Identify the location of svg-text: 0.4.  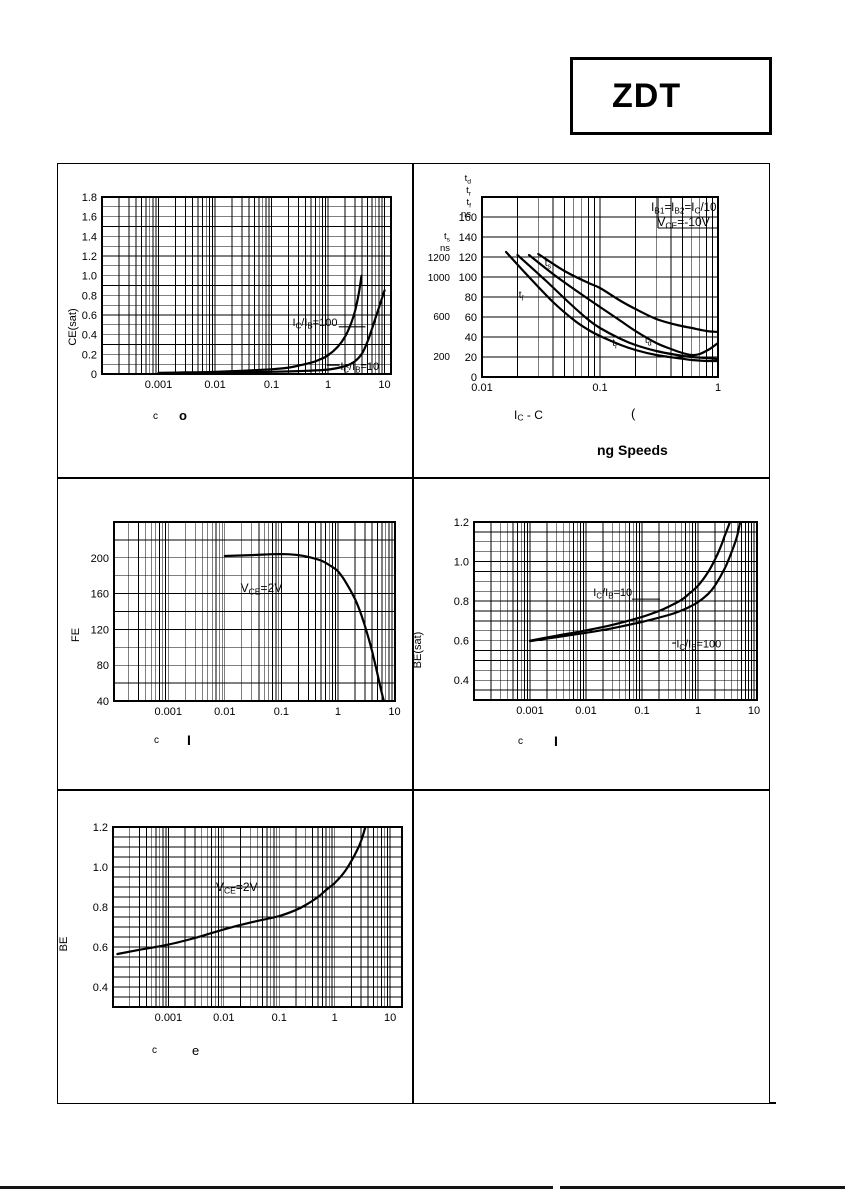
(100, 988).